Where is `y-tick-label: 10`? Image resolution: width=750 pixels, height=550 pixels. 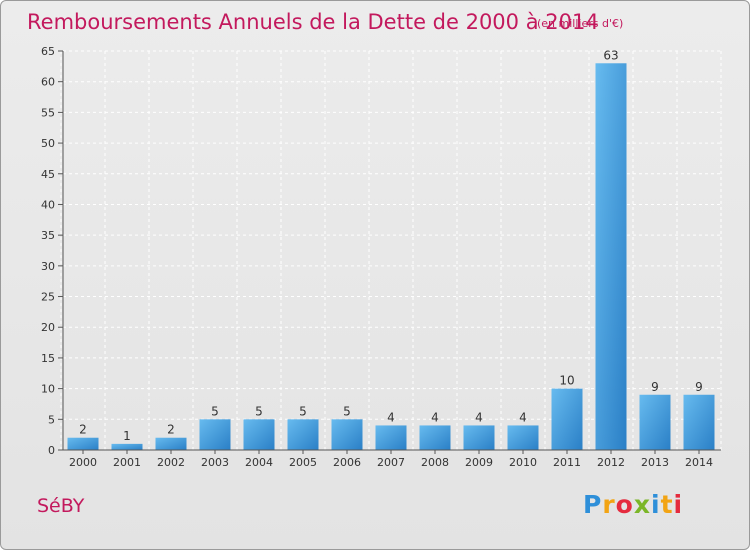
y-tick-label: 10 is located at coordinates (48, 389).